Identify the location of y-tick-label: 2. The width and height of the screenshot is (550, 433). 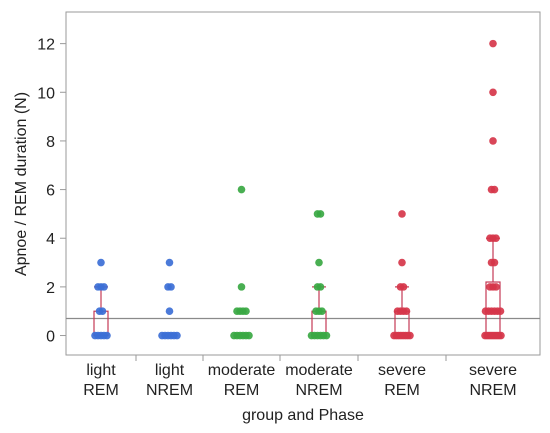
(50, 288).